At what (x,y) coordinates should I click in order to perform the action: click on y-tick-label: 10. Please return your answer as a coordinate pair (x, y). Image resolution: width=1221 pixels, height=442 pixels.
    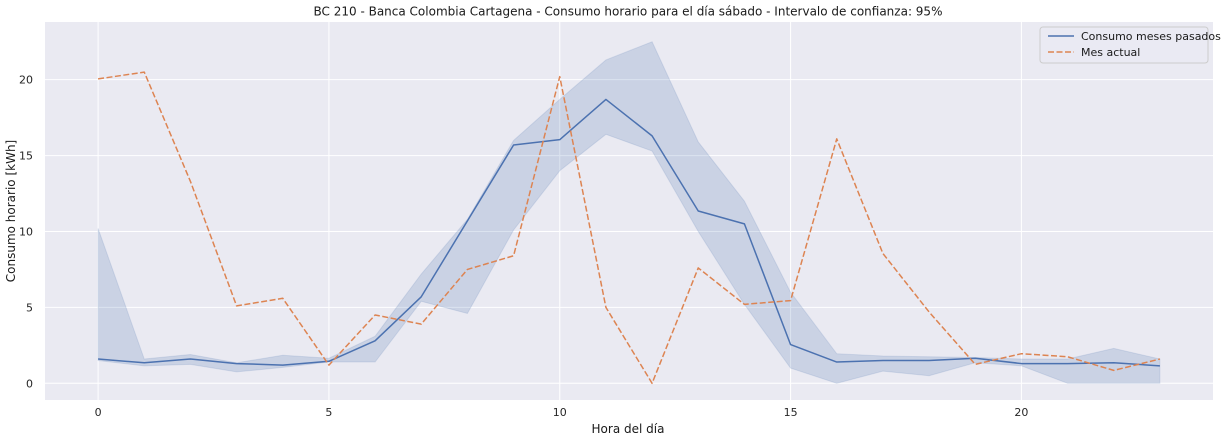
    Looking at the image, I should click on (26, 231).